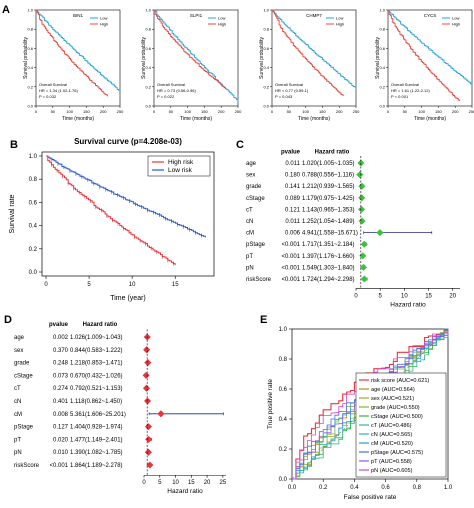 The image size is (474, 508). I want to click on panel-label-e: E, so click(263, 320).